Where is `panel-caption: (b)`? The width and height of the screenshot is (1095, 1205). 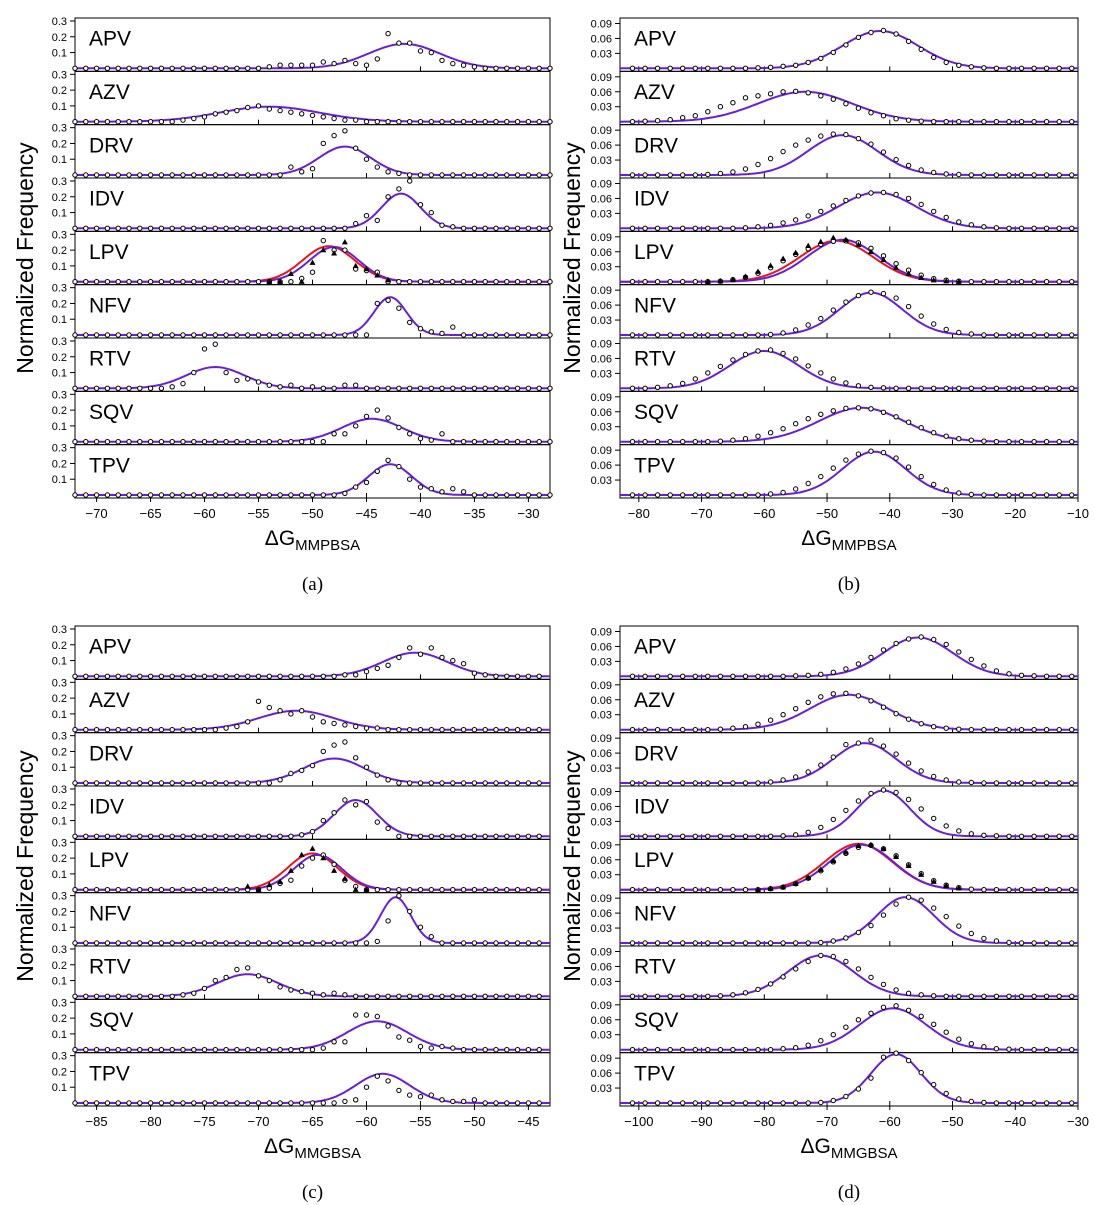
panel-caption: (b) is located at coordinates (849, 584).